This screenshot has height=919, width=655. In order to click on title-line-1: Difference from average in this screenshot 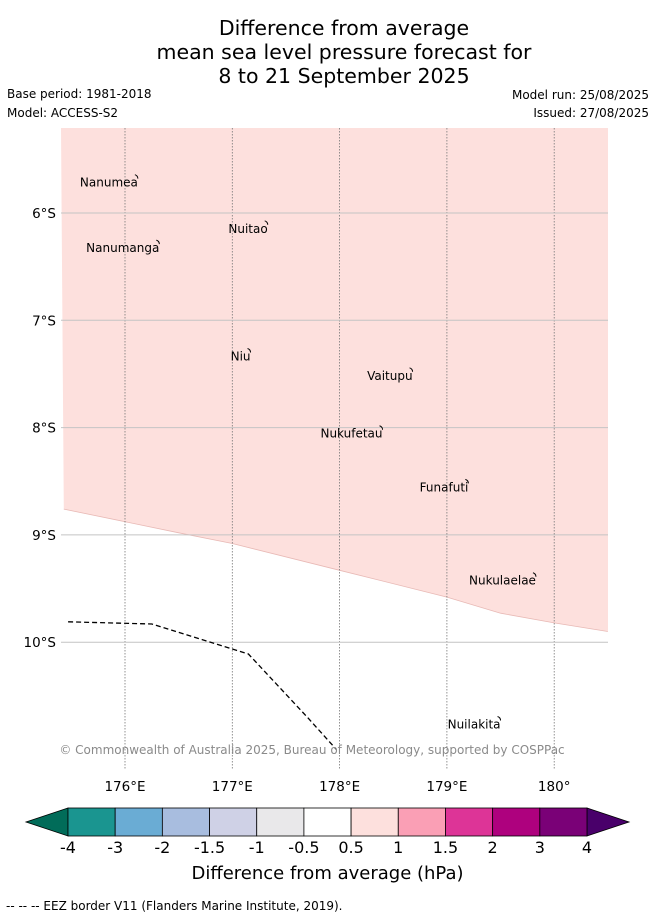, I will do `click(344, 28)`.